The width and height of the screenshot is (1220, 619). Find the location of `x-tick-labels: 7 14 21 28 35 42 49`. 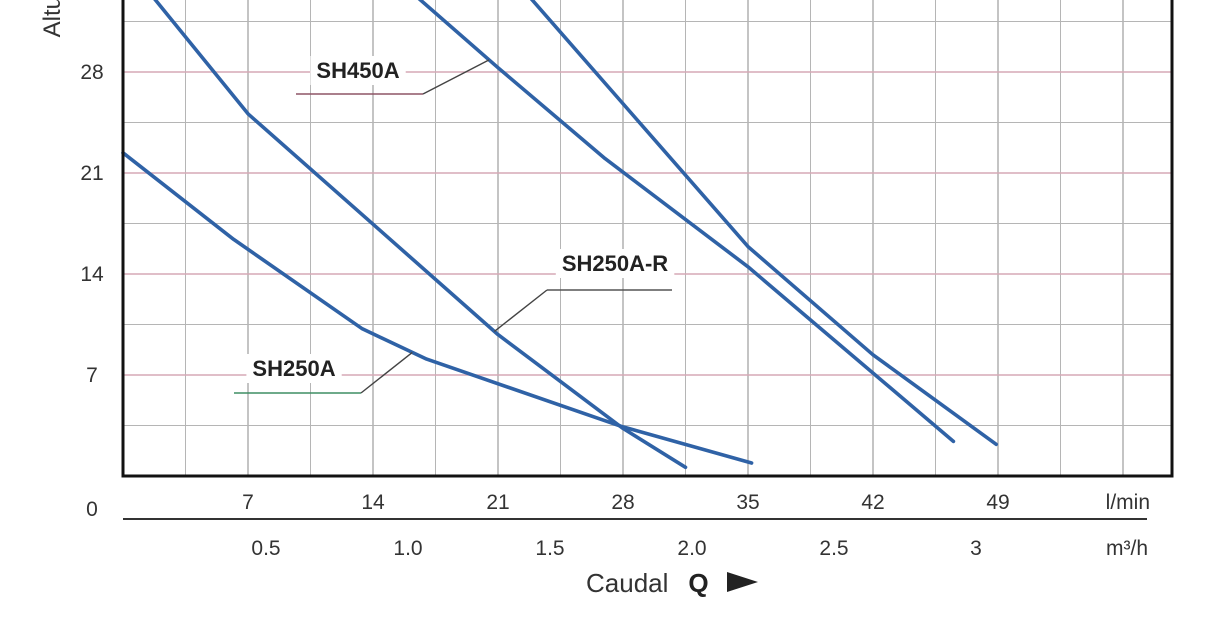

x-tick-labels: 7 14 21 28 35 42 49 is located at coordinates (626, 502).